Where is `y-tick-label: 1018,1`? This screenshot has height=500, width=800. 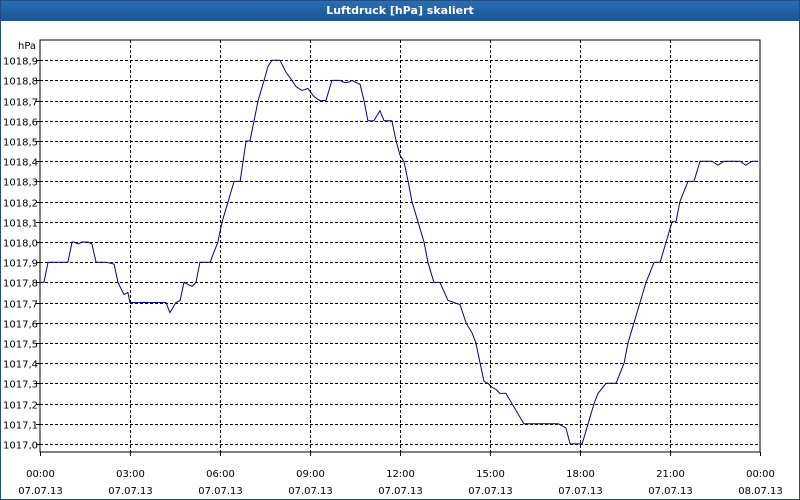
y-tick-label: 1018,1 is located at coordinates (20, 224).